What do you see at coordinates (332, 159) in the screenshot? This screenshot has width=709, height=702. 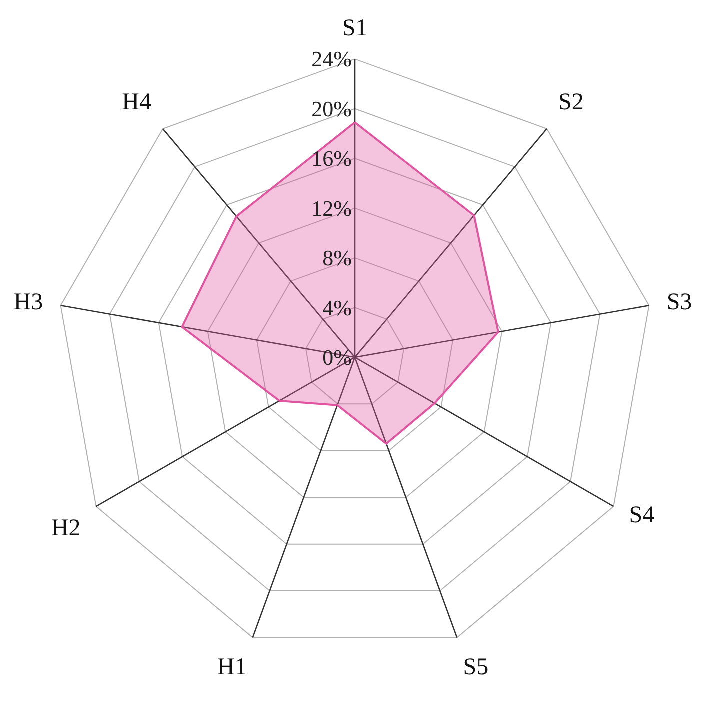 I see `y-tick-label: 16%` at bounding box center [332, 159].